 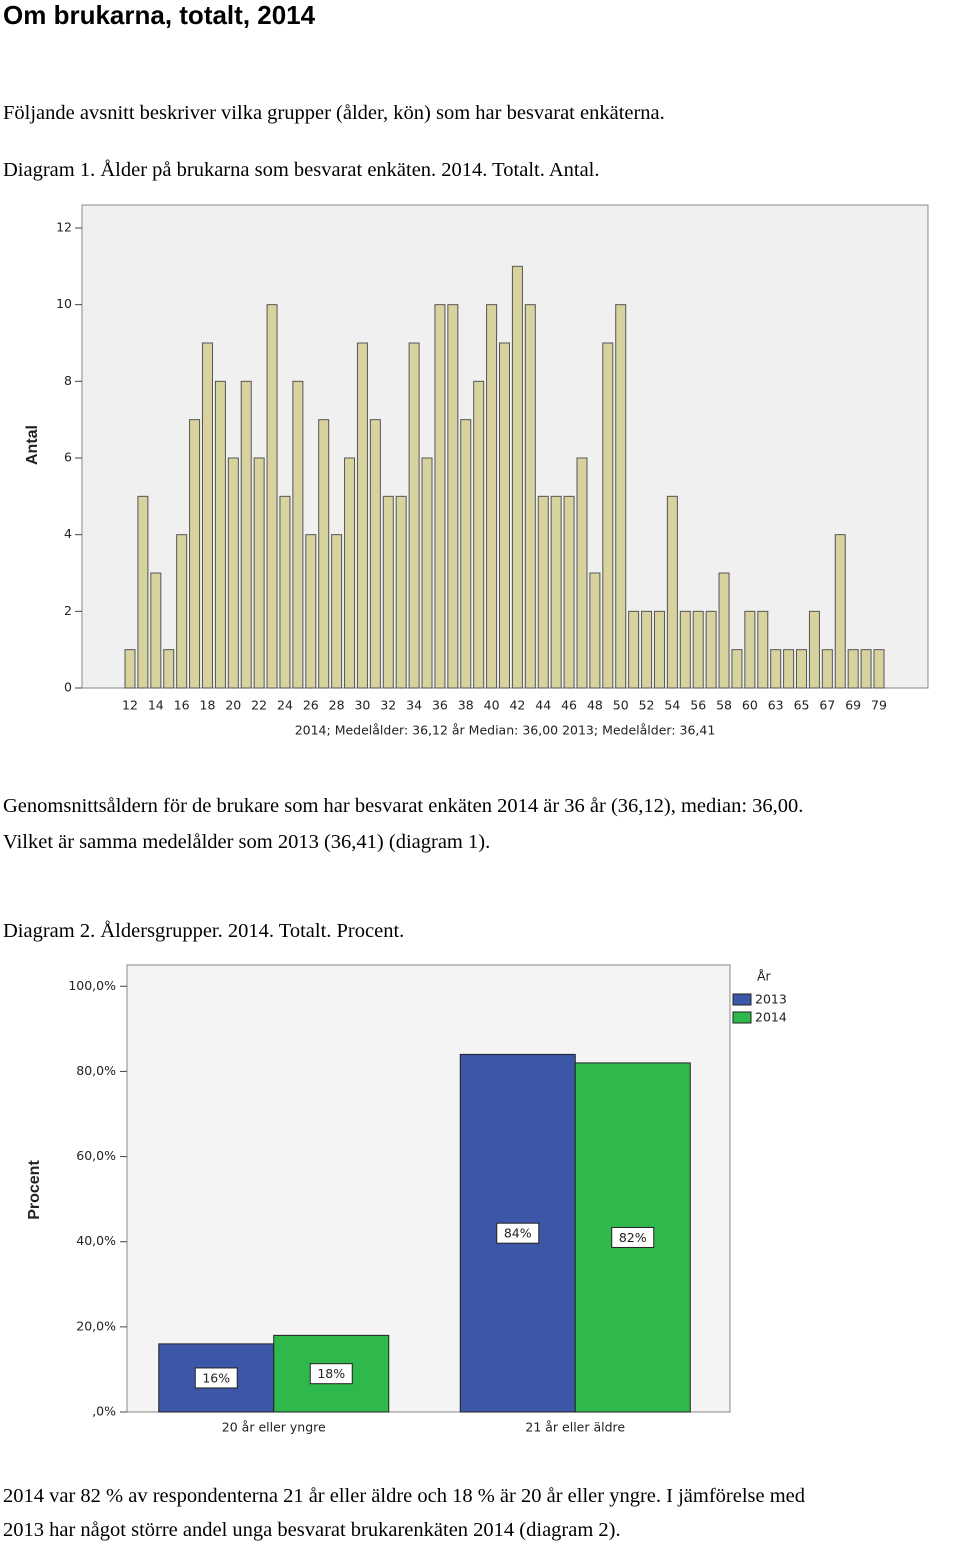 I want to click on value-label: 16%, so click(x=216, y=1377).